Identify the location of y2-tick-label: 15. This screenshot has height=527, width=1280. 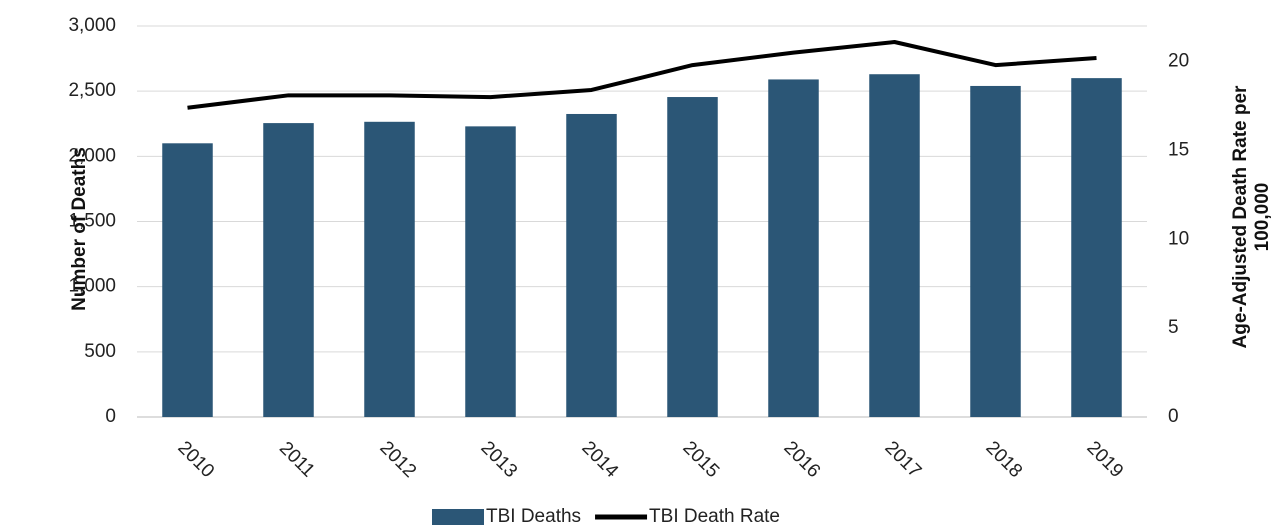
(1178, 149).